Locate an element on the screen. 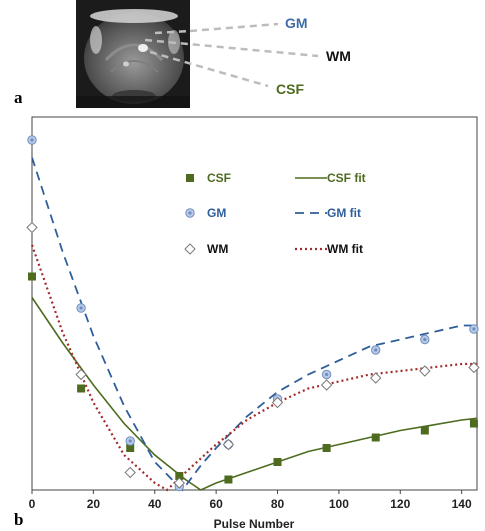 The width and height of the screenshot is (485, 531). wm-legend-marker is located at coordinates (190, 249).